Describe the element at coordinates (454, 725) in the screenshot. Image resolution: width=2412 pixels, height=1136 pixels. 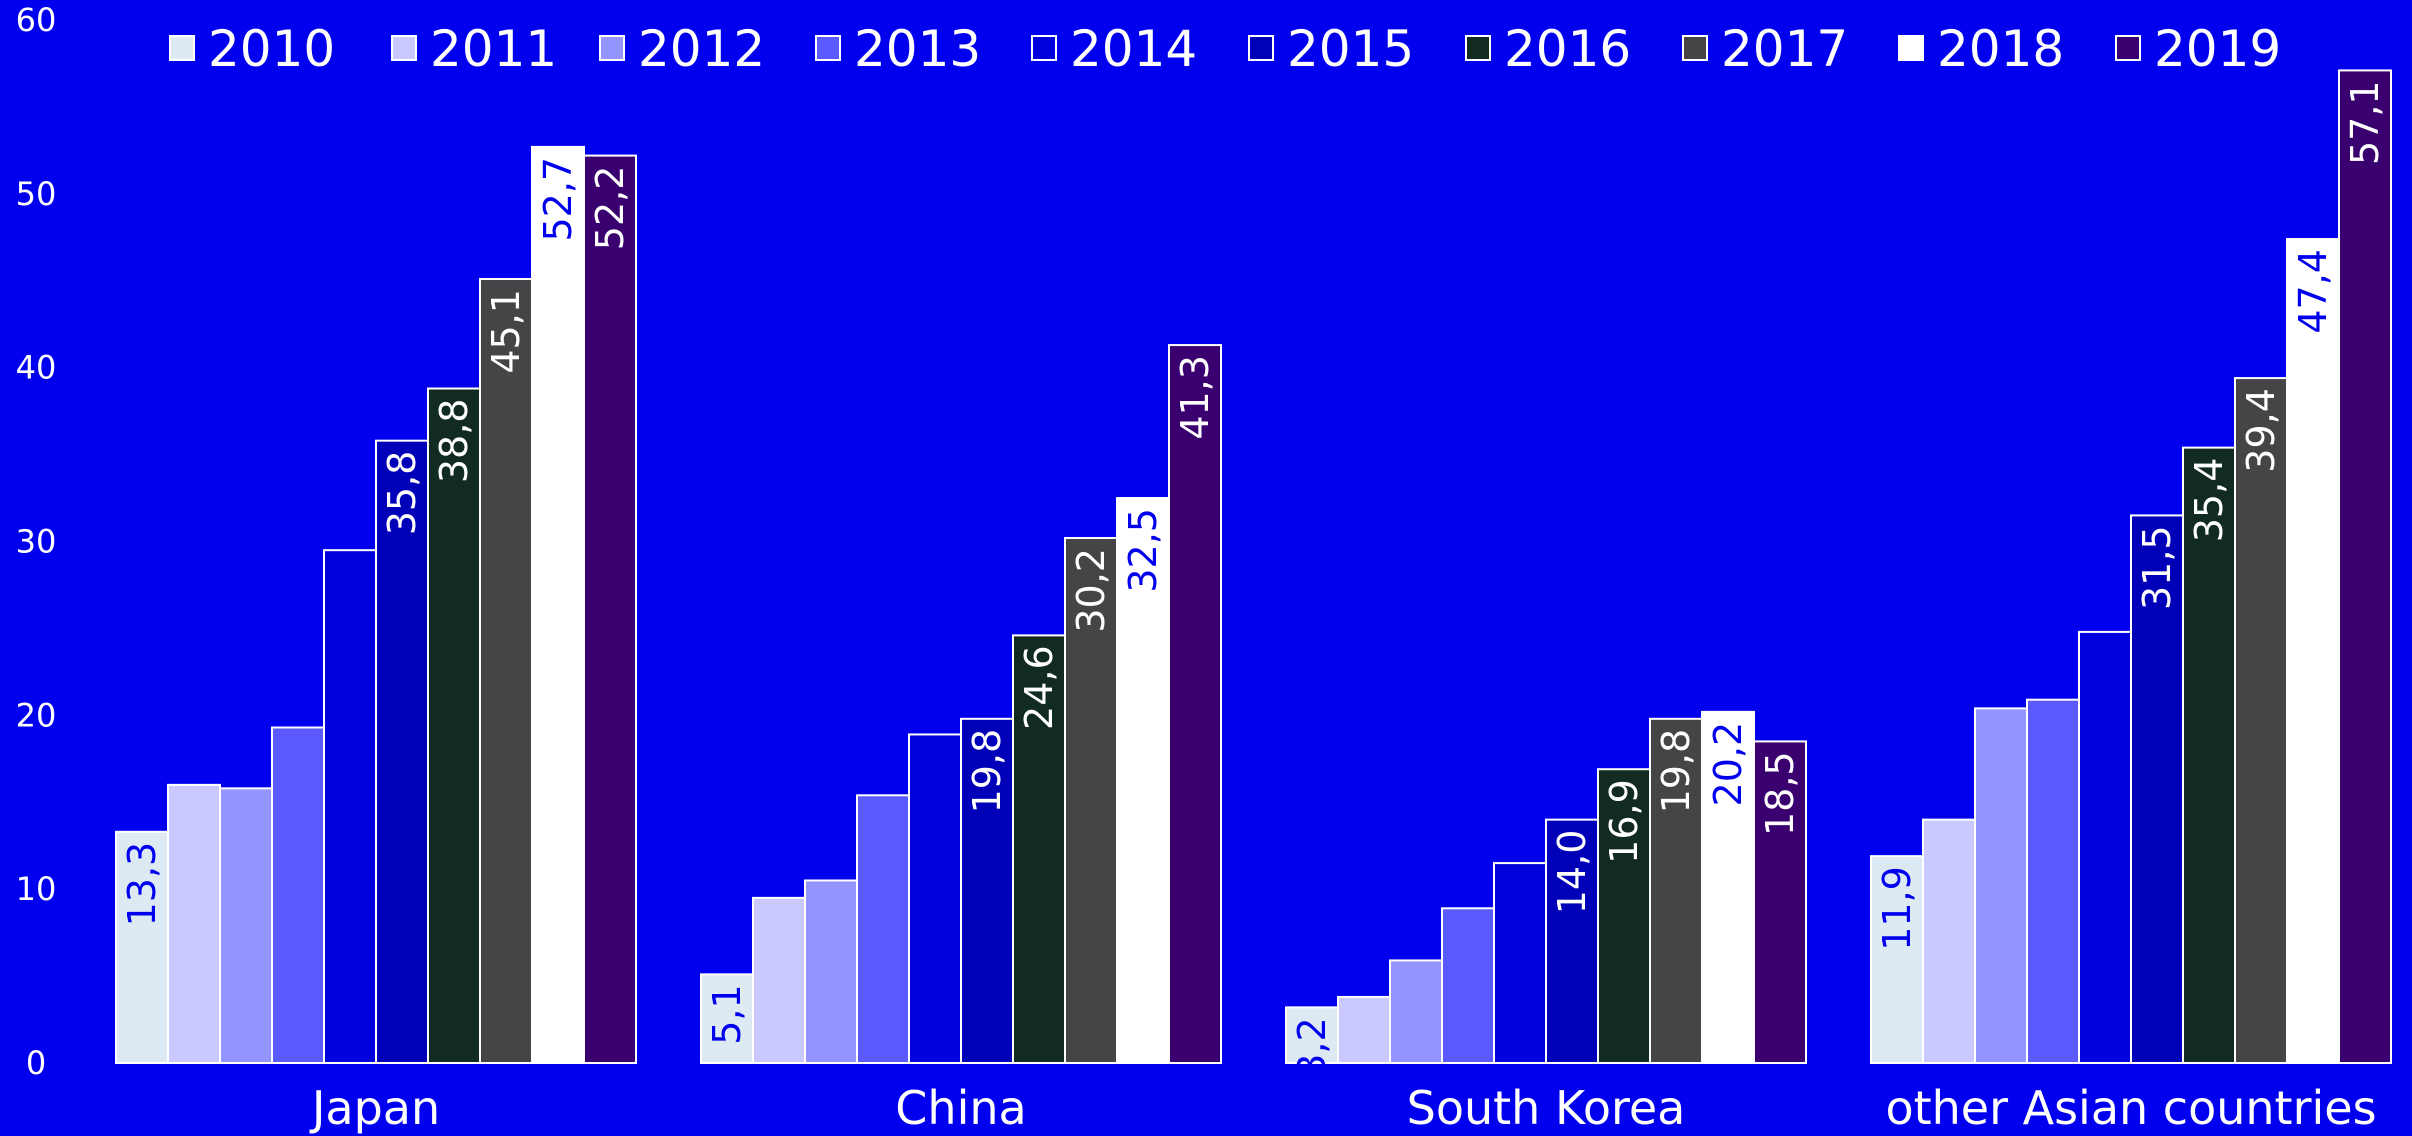
I see `bar-2016-japan` at that location.